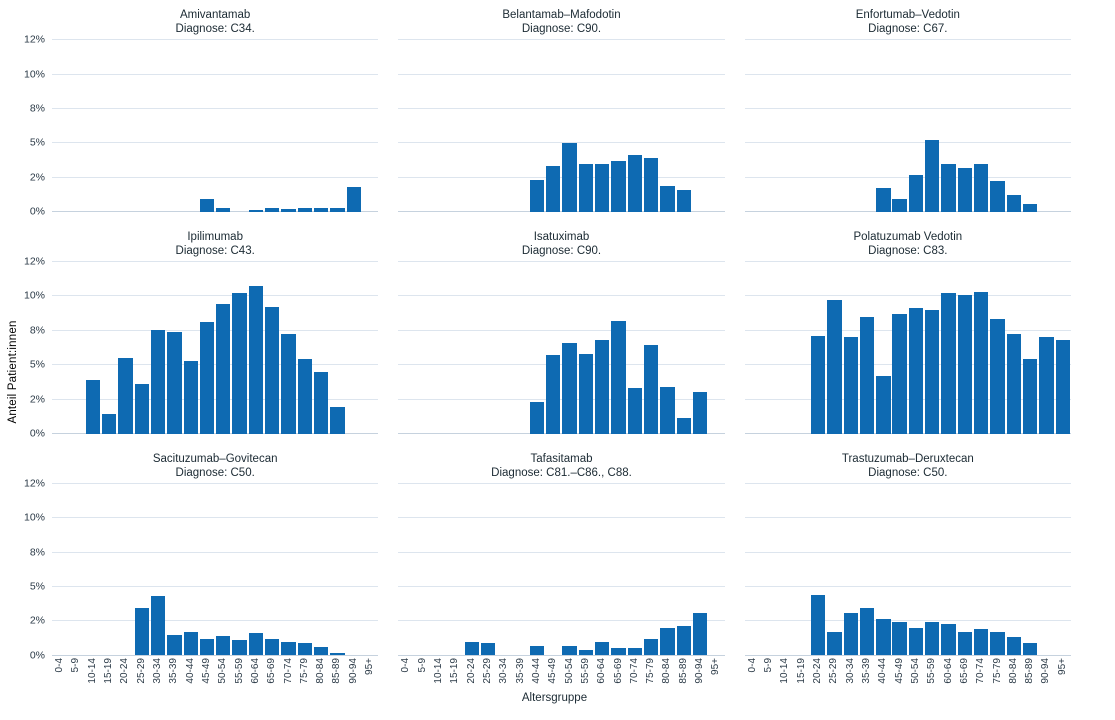  I want to click on x-tick-label: 90-94, so click(700, 671).